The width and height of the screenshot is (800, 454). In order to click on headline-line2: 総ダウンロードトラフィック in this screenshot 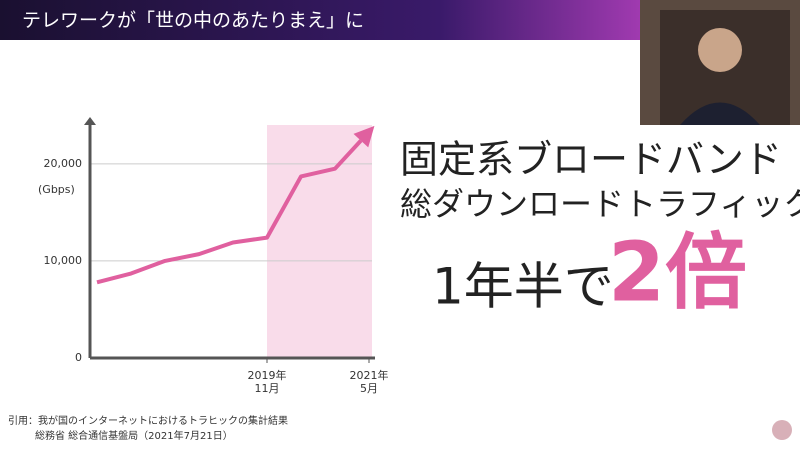, I will do `click(600, 204)`.